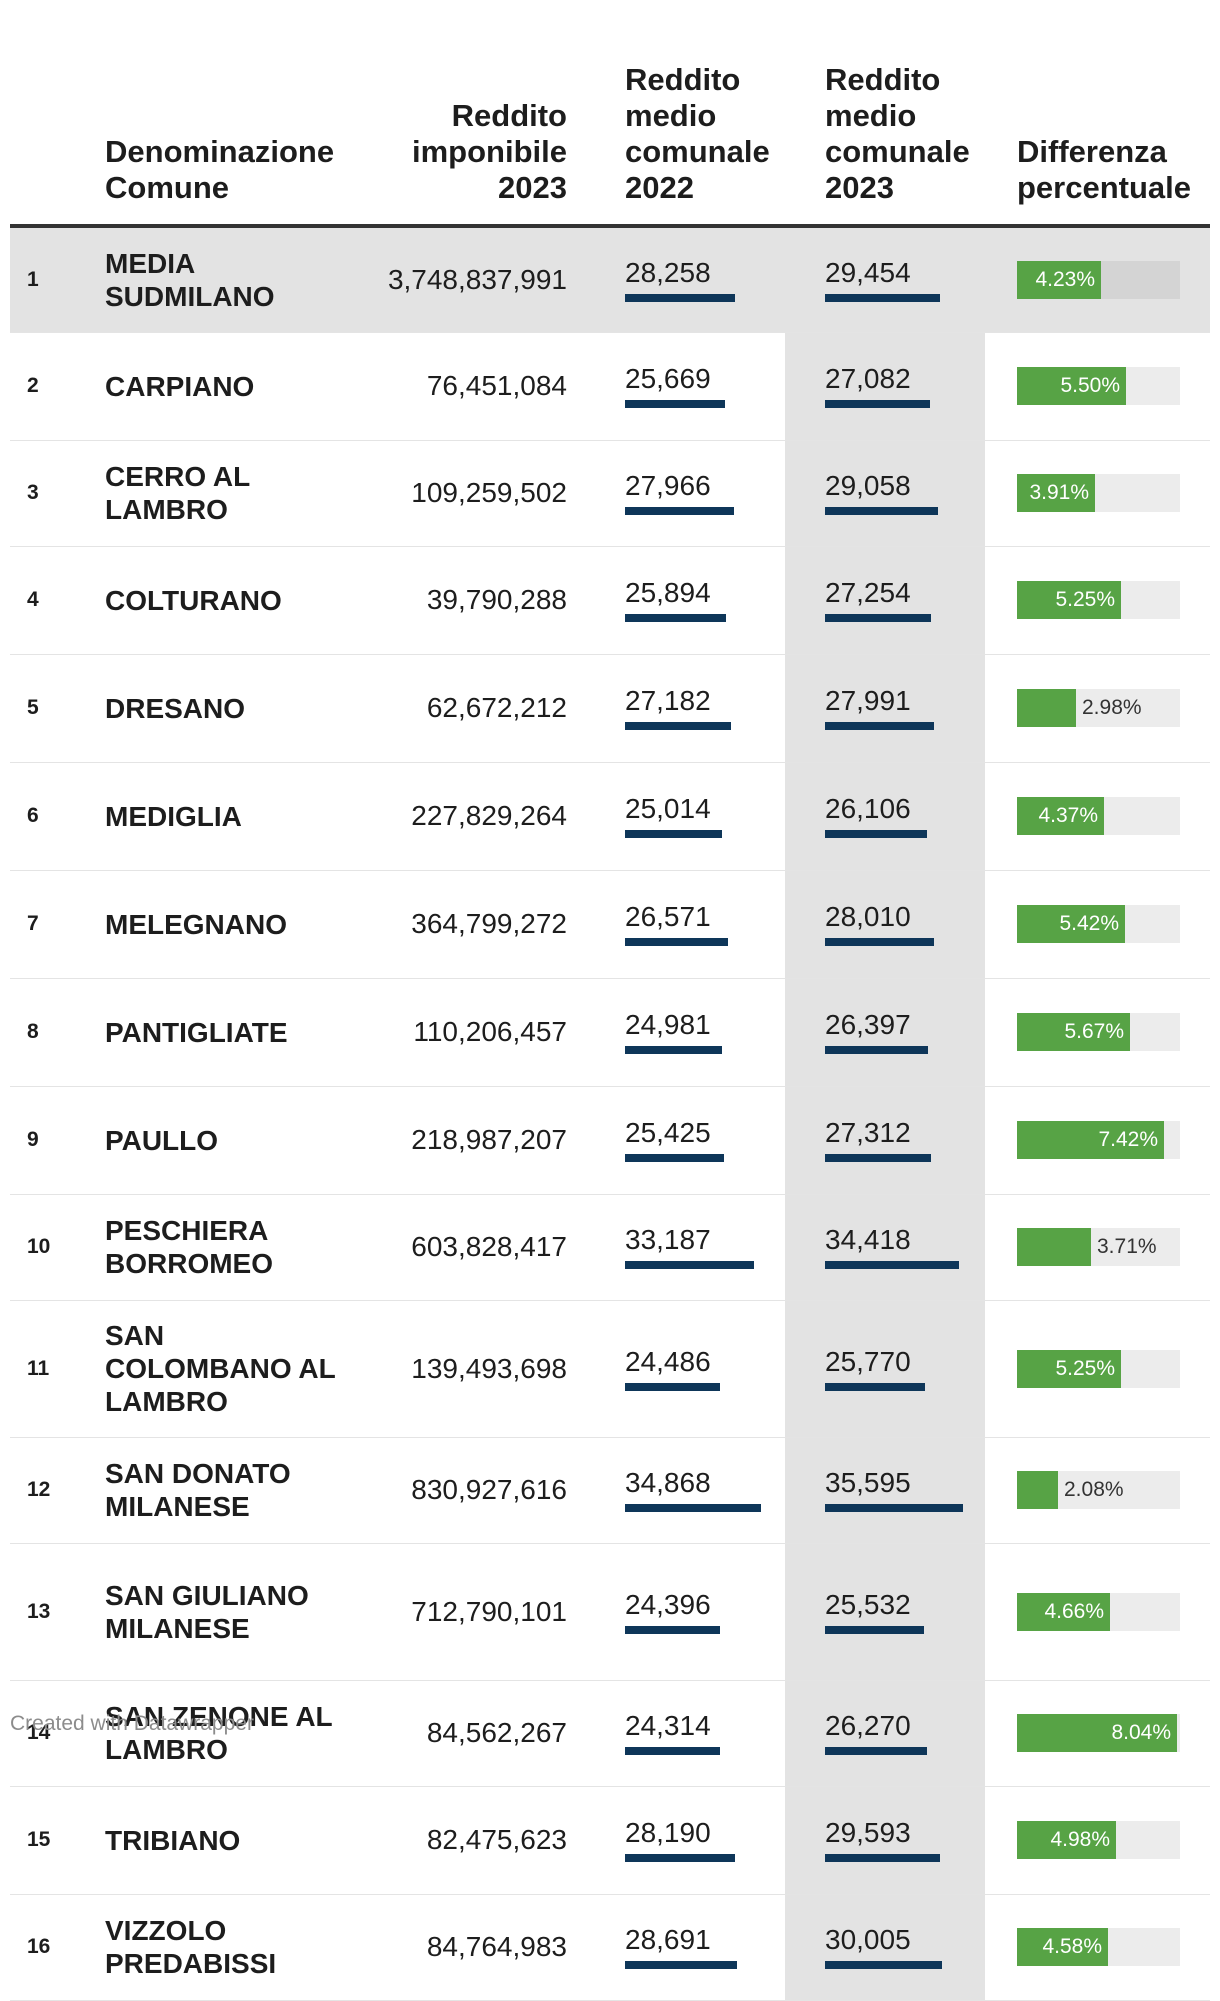  I want to click on header-mean-income-2023: Reddito medio comunale 2023, so click(885, 114).